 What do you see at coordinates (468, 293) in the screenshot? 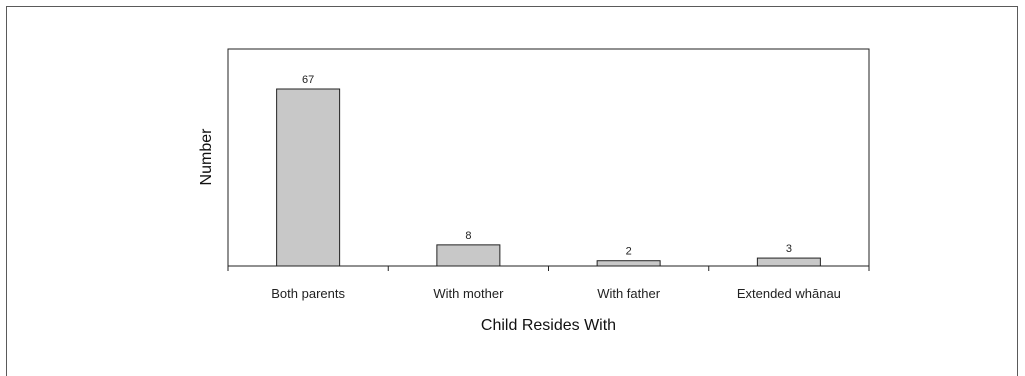
I see `x-tick-label-1: With mother` at bounding box center [468, 293].